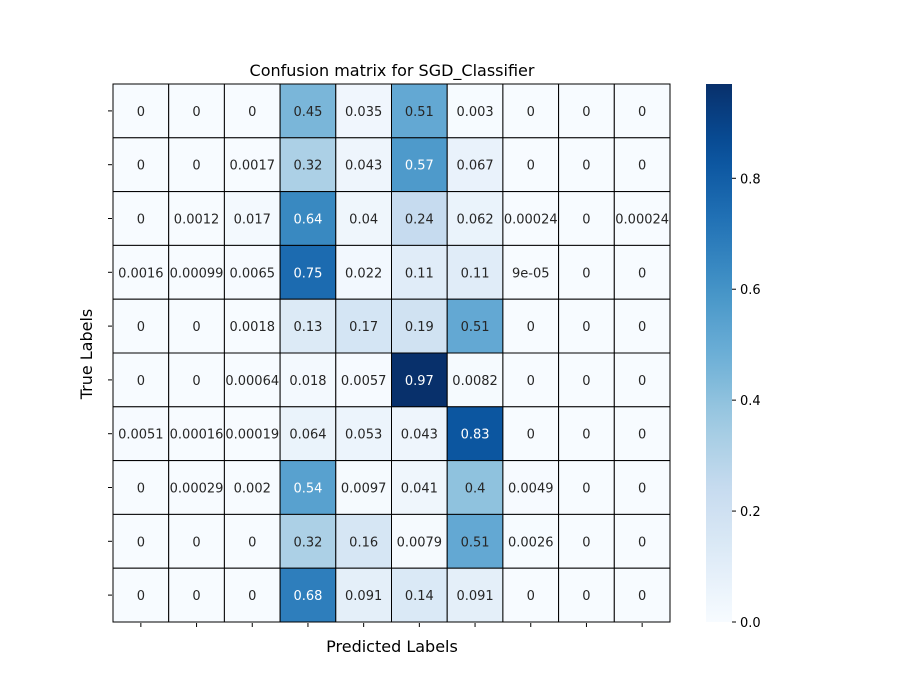 Image resolution: width=900 pixels, height=700 pixels. What do you see at coordinates (253, 166) in the screenshot?
I see `cell-annotation: 0.0017` at bounding box center [253, 166].